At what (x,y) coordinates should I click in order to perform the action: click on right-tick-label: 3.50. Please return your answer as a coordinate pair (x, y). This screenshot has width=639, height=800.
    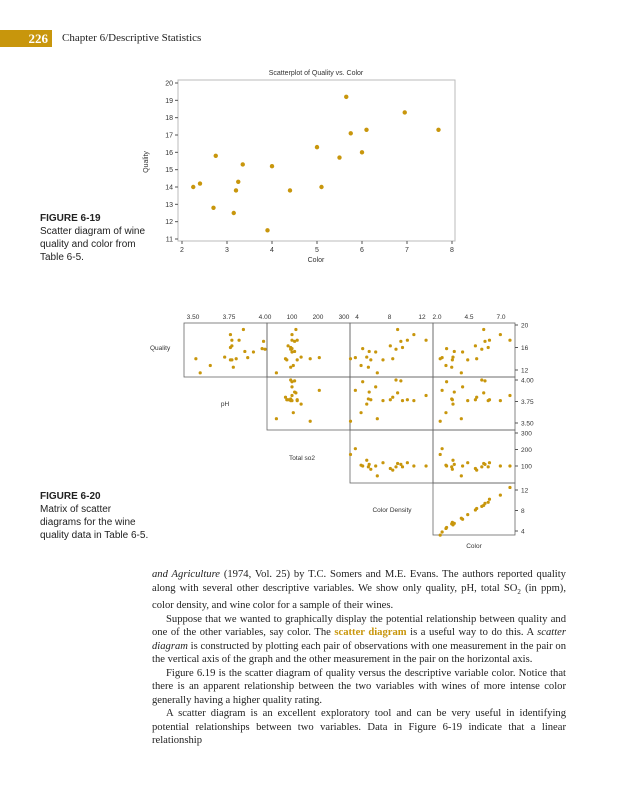
    Looking at the image, I should click on (527, 424).